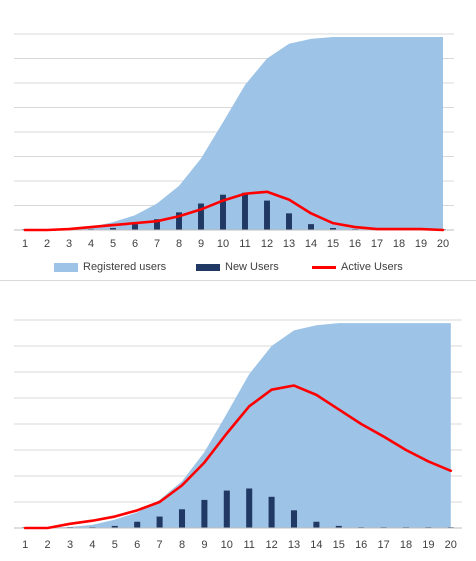 The height and width of the screenshot is (561, 476). Describe the element at coordinates (372, 267) in the screenshot. I see `legend-label-active: Active Users` at that location.